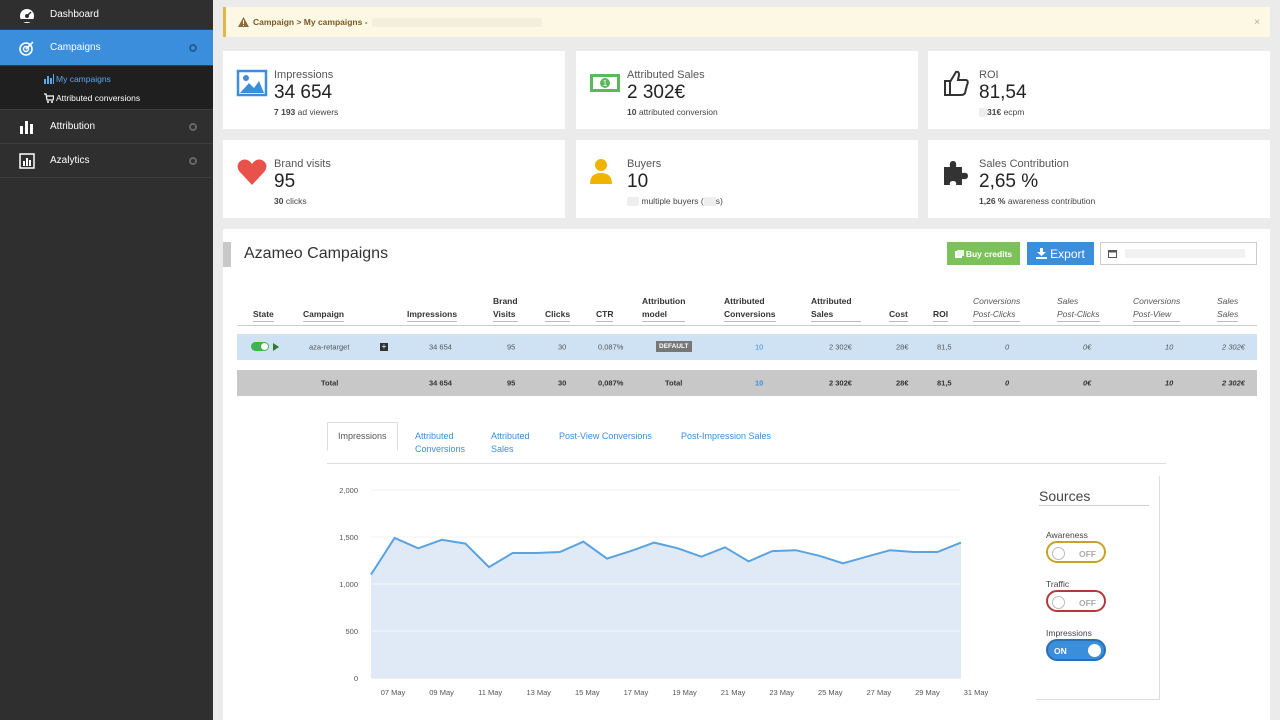 This screenshot has height=720, width=1280. Describe the element at coordinates (75, 47) in the screenshot. I see `sidebar-item-label: Campaigns` at that location.